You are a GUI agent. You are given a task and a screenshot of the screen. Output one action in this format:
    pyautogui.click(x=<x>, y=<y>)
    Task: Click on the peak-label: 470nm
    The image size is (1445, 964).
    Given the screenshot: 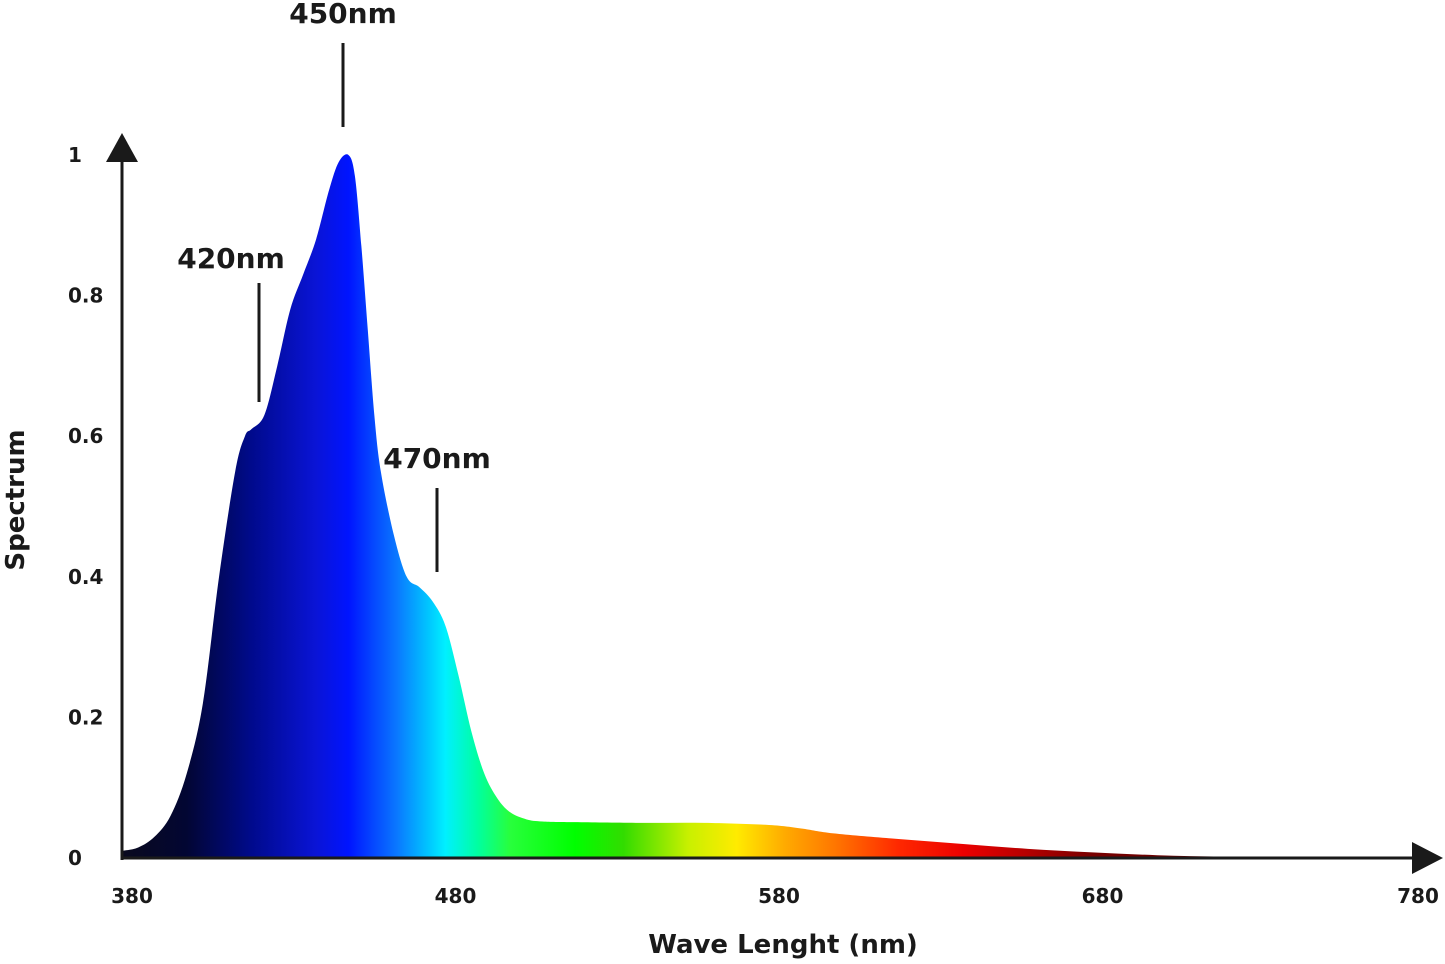 What is the action you would take?
    pyautogui.click(x=437, y=458)
    